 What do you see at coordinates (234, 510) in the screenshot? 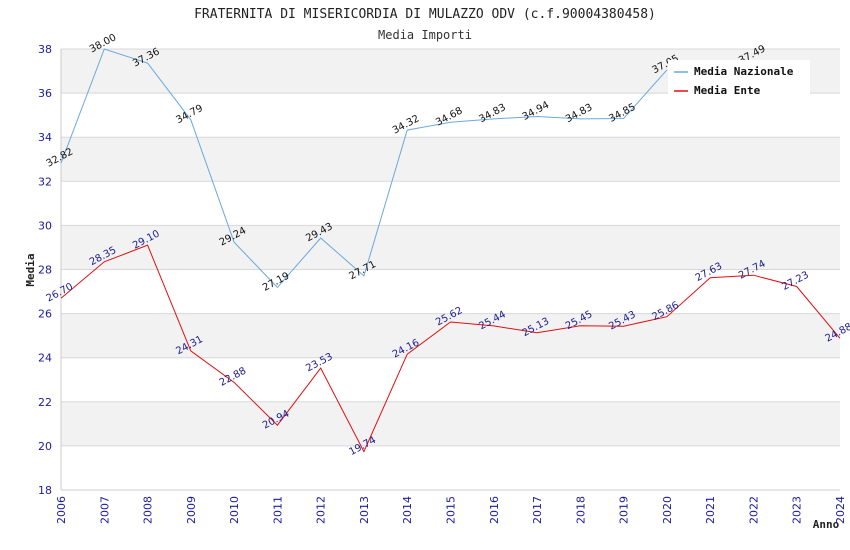
I see `x-tick-label: 2010` at bounding box center [234, 510].